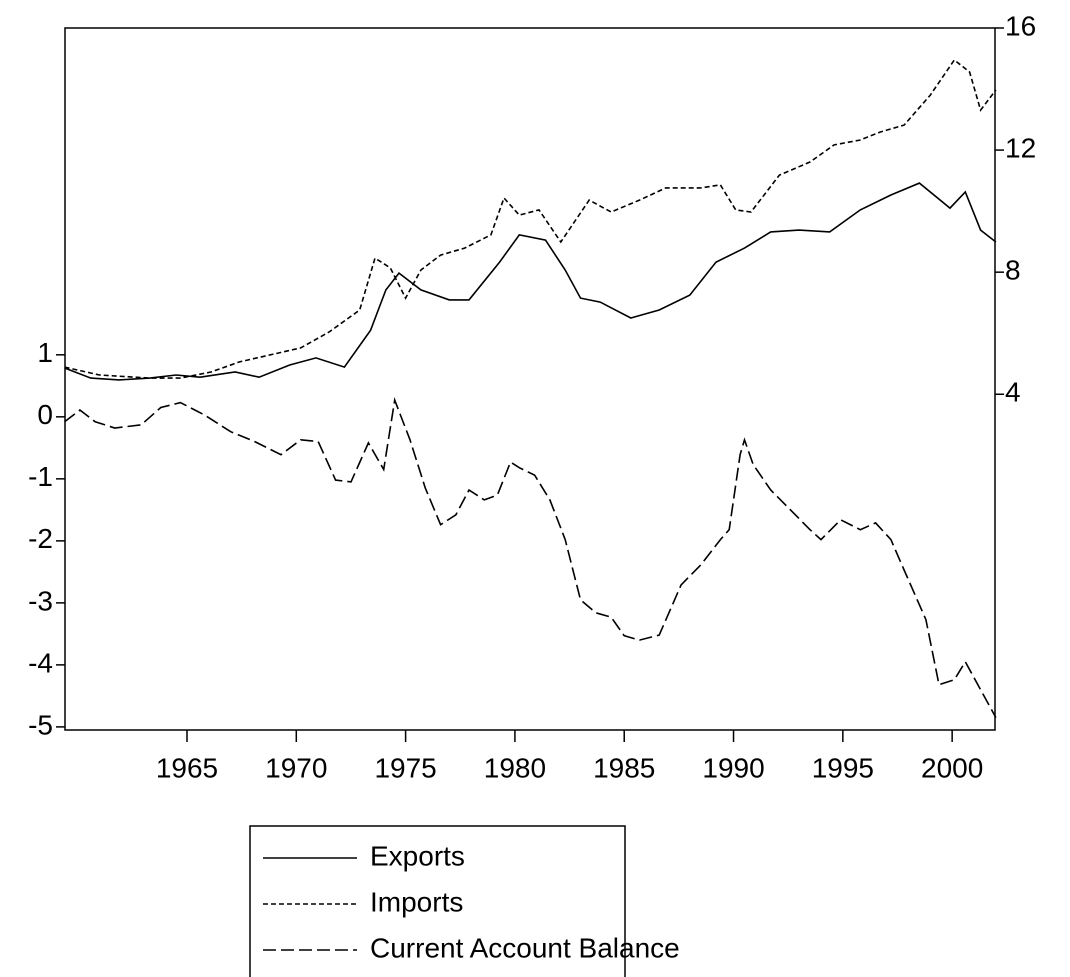 Image resolution: width=1070 pixels, height=977 pixels. I want to click on y-tick-label: -2, so click(40, 538).